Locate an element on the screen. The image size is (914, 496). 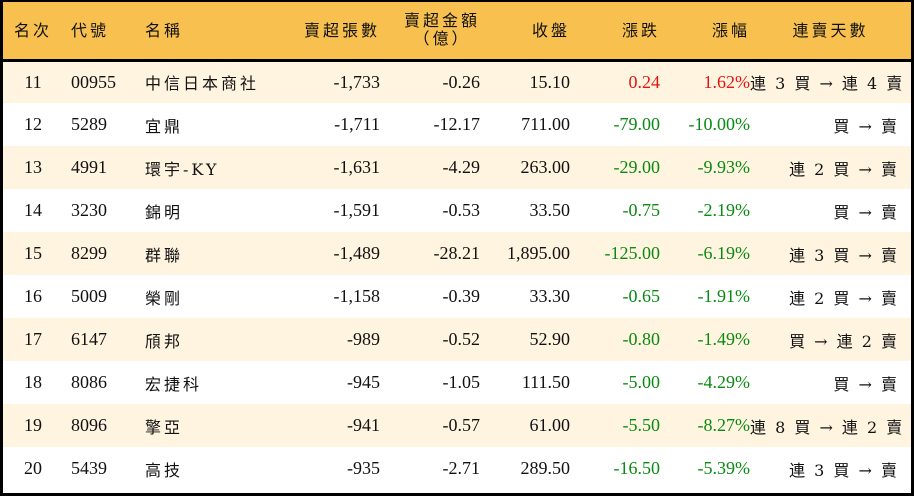
code-cell: 6147 is located at coordinates (89, 339).